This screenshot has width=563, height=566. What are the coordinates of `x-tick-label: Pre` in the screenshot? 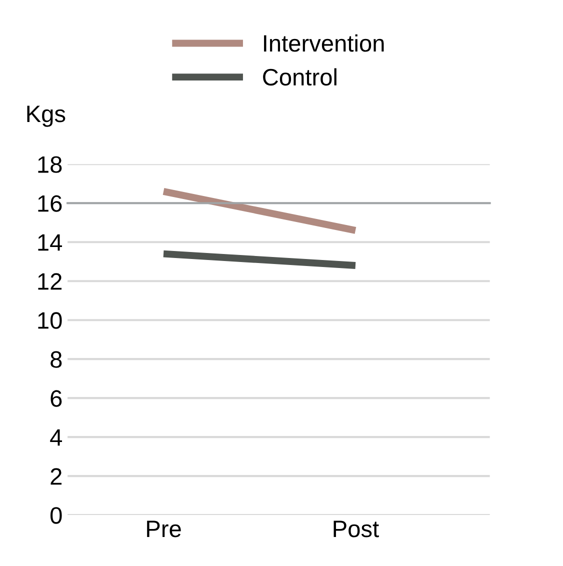 It's located at (164, 529).